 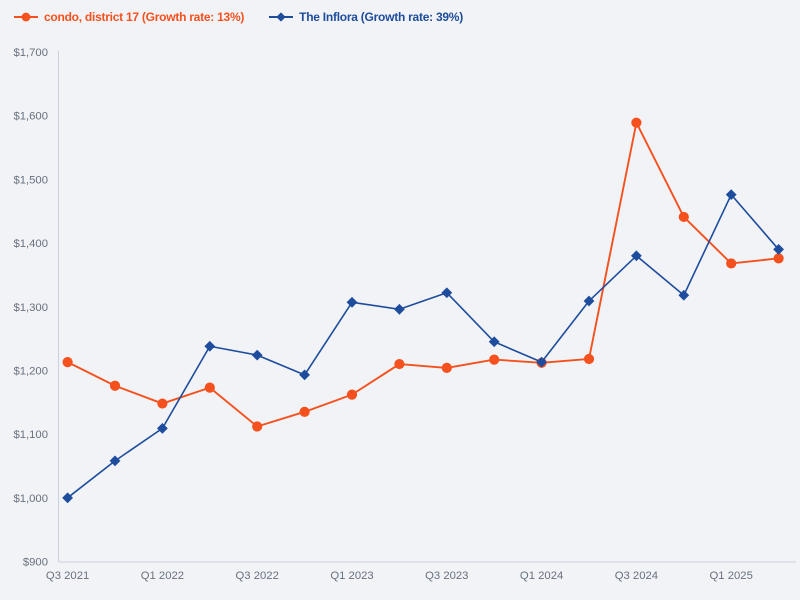 What do you see at coordinates (381, 17) in the screenshot?
I see `inflora-legend-label: The Inflora (Growth rate: 39%)` at bounding box center [381, 17].